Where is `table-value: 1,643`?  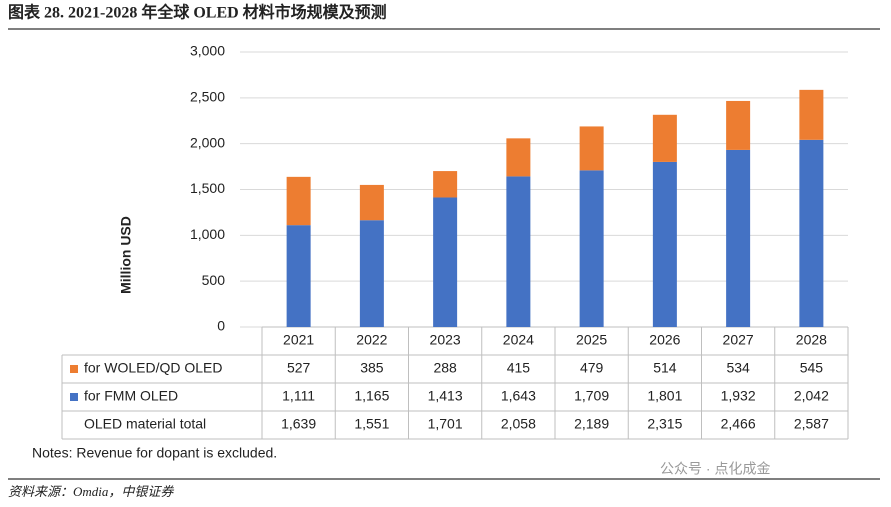 table-value: 1,643 is located at coordinates (518, 396).